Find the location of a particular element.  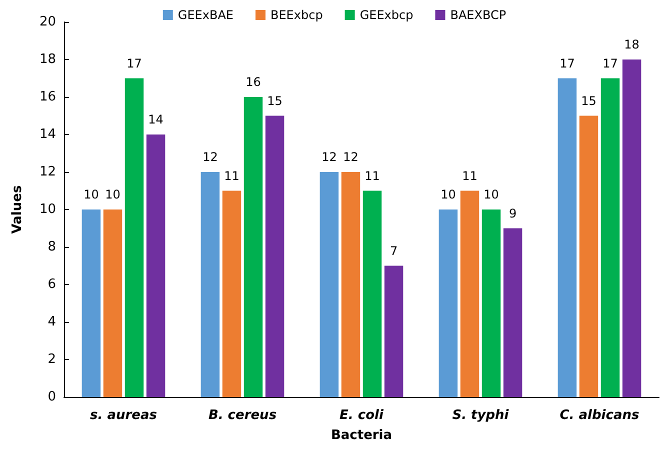

x-tick-label: E. coli is located at coordinates (362, 415).